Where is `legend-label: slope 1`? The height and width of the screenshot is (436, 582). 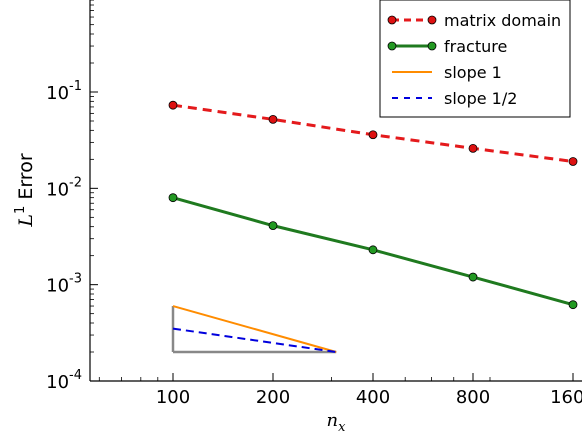
legend-label: slope 1 is located at coordinates (473, 72).